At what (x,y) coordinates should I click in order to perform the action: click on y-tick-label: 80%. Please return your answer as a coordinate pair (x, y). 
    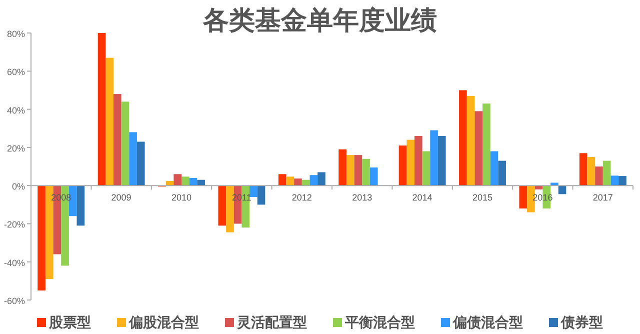
    Looking at the image, I should click on (15, 34).